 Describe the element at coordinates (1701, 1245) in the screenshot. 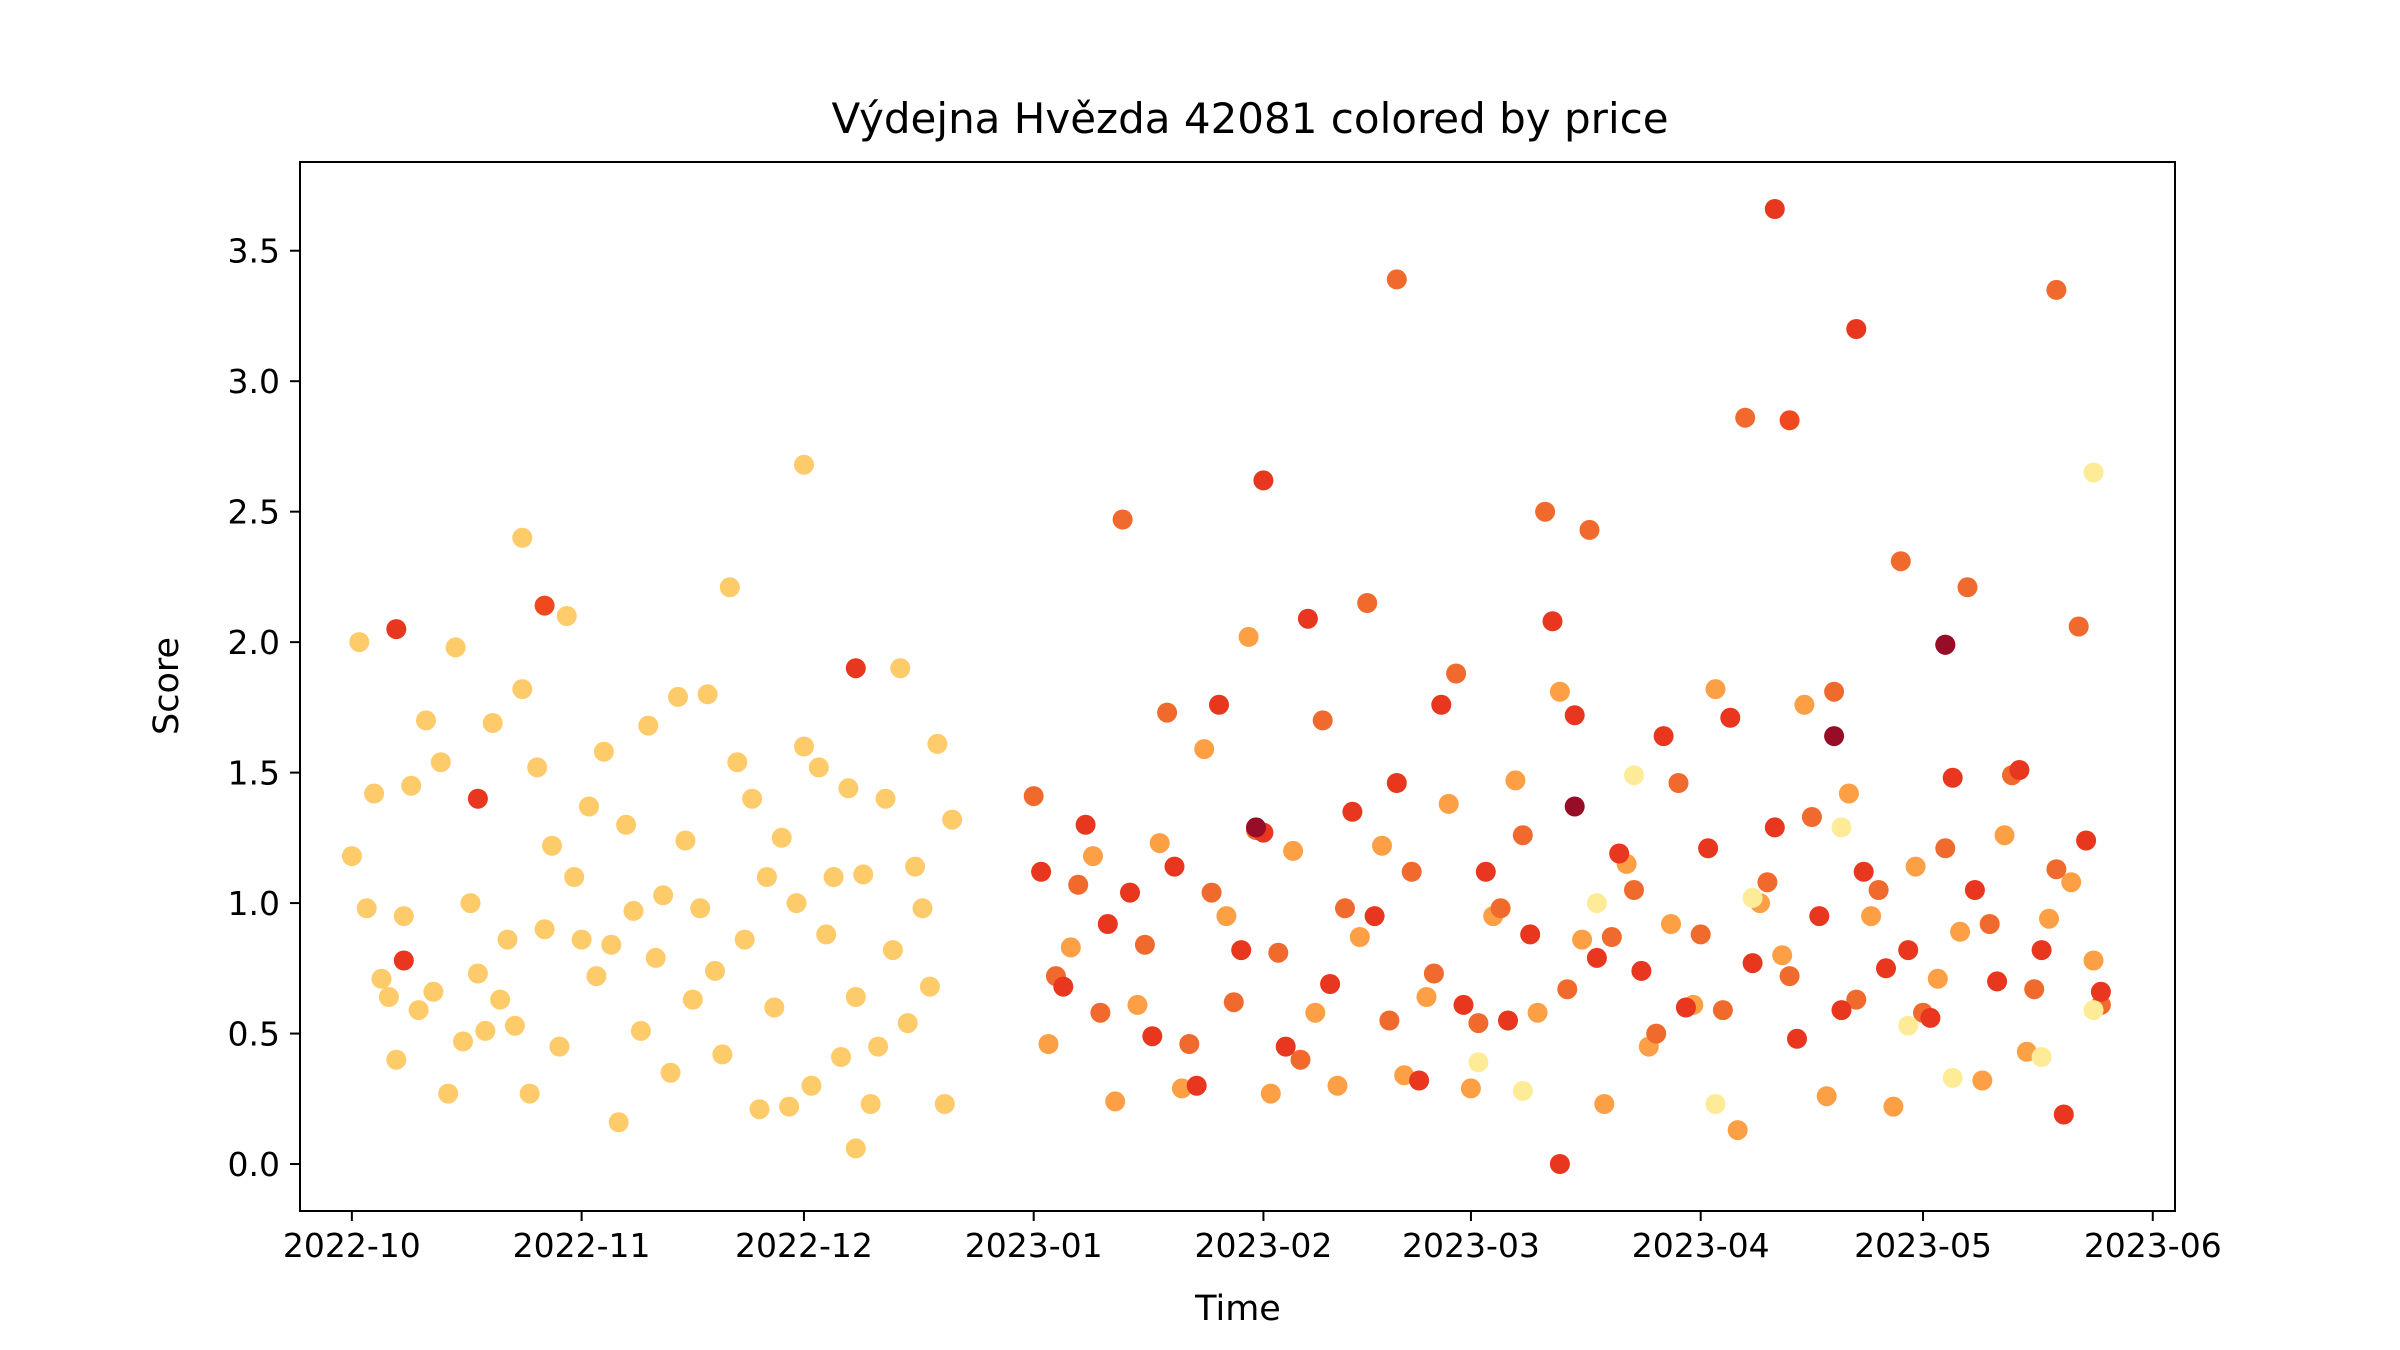

I see `x-tick-label: 2023-04` at that location.